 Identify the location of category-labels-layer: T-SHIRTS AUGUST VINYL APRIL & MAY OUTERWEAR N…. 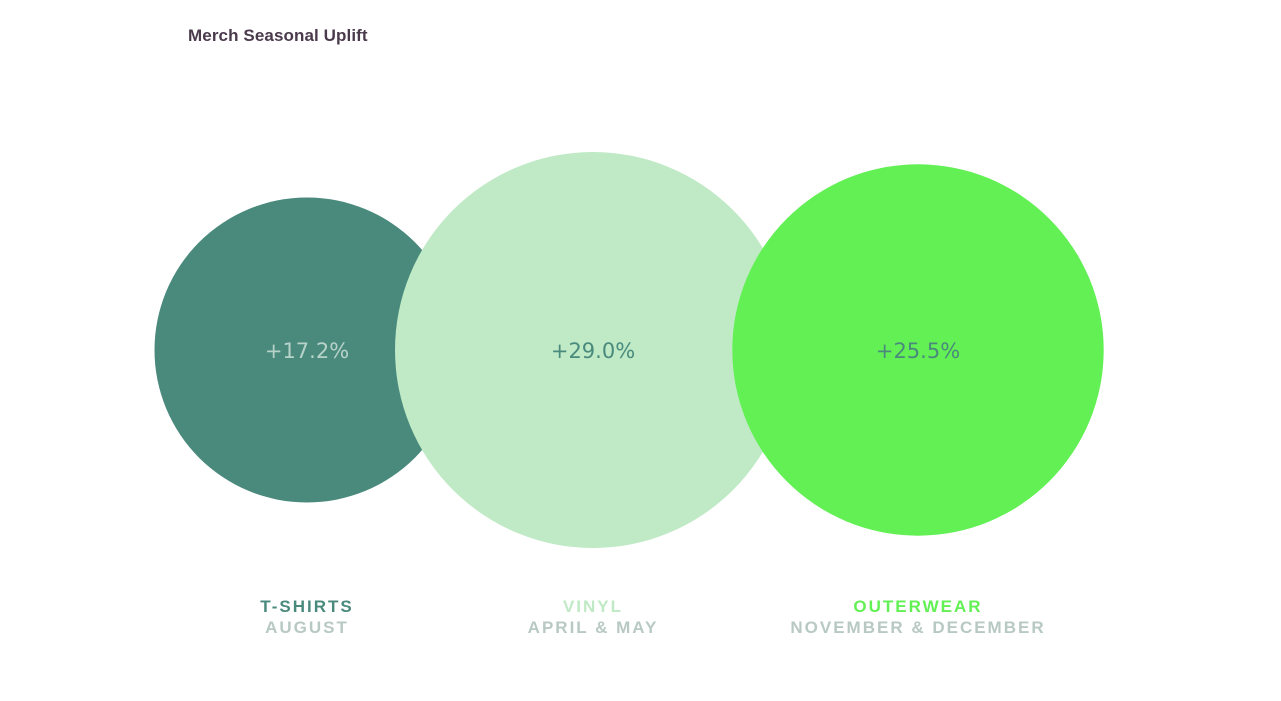
(652, 617).